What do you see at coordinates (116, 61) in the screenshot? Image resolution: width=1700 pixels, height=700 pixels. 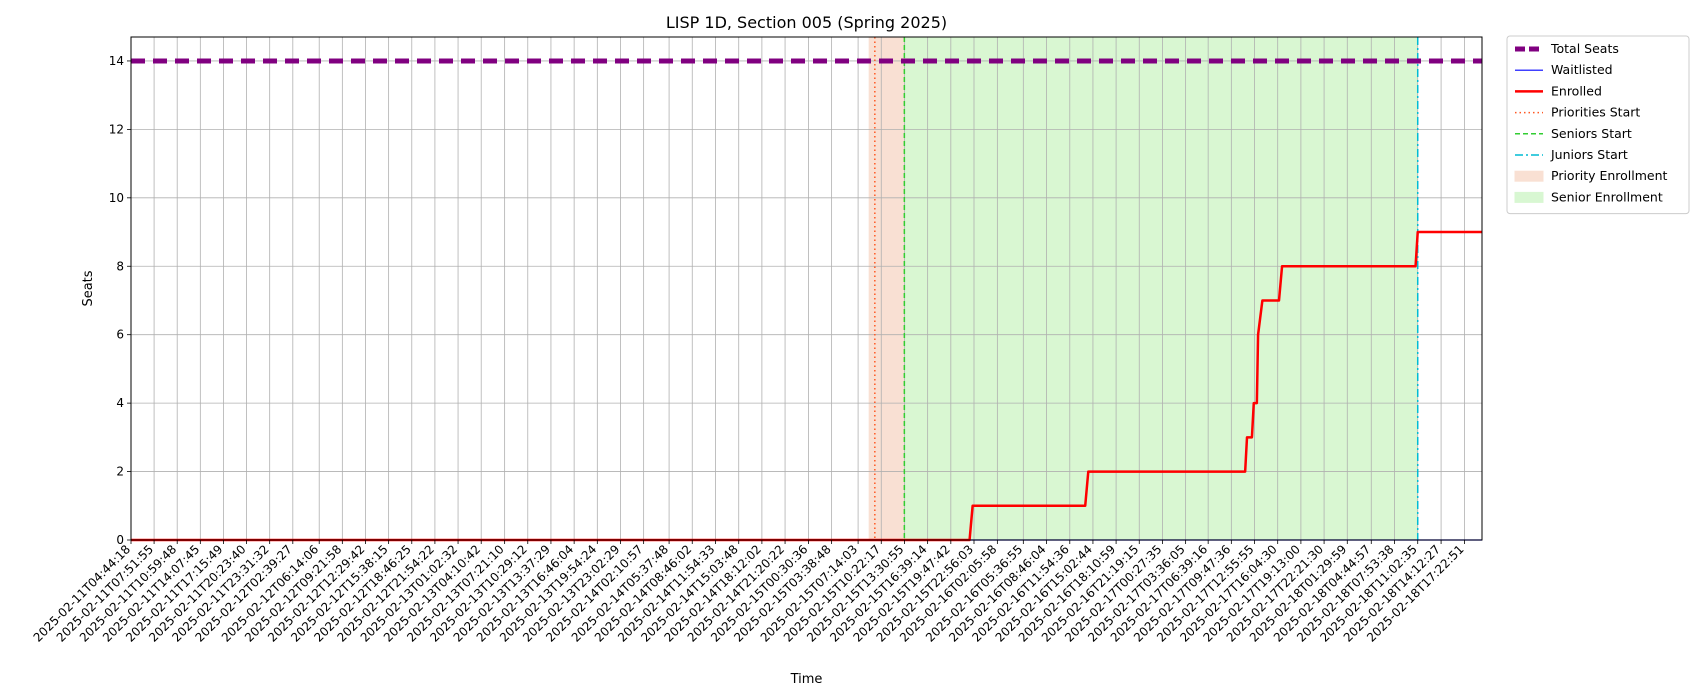 I see `y-tick-label-7: 14` at bounding box center [116, 61].